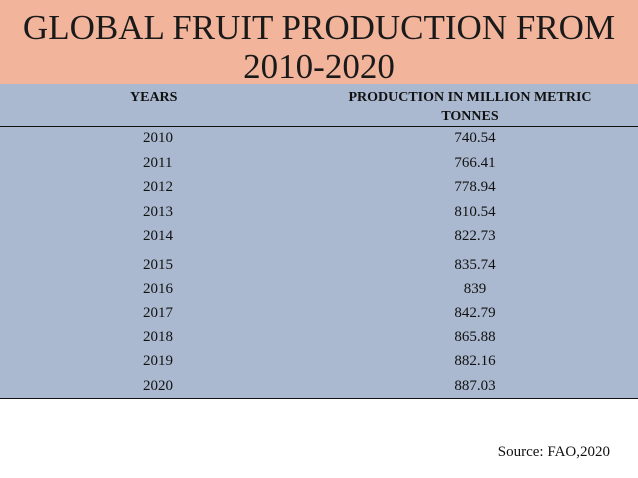 This screenshot has height=478, width=638. I want to click on year-cell: 2019, so click(158, 361).